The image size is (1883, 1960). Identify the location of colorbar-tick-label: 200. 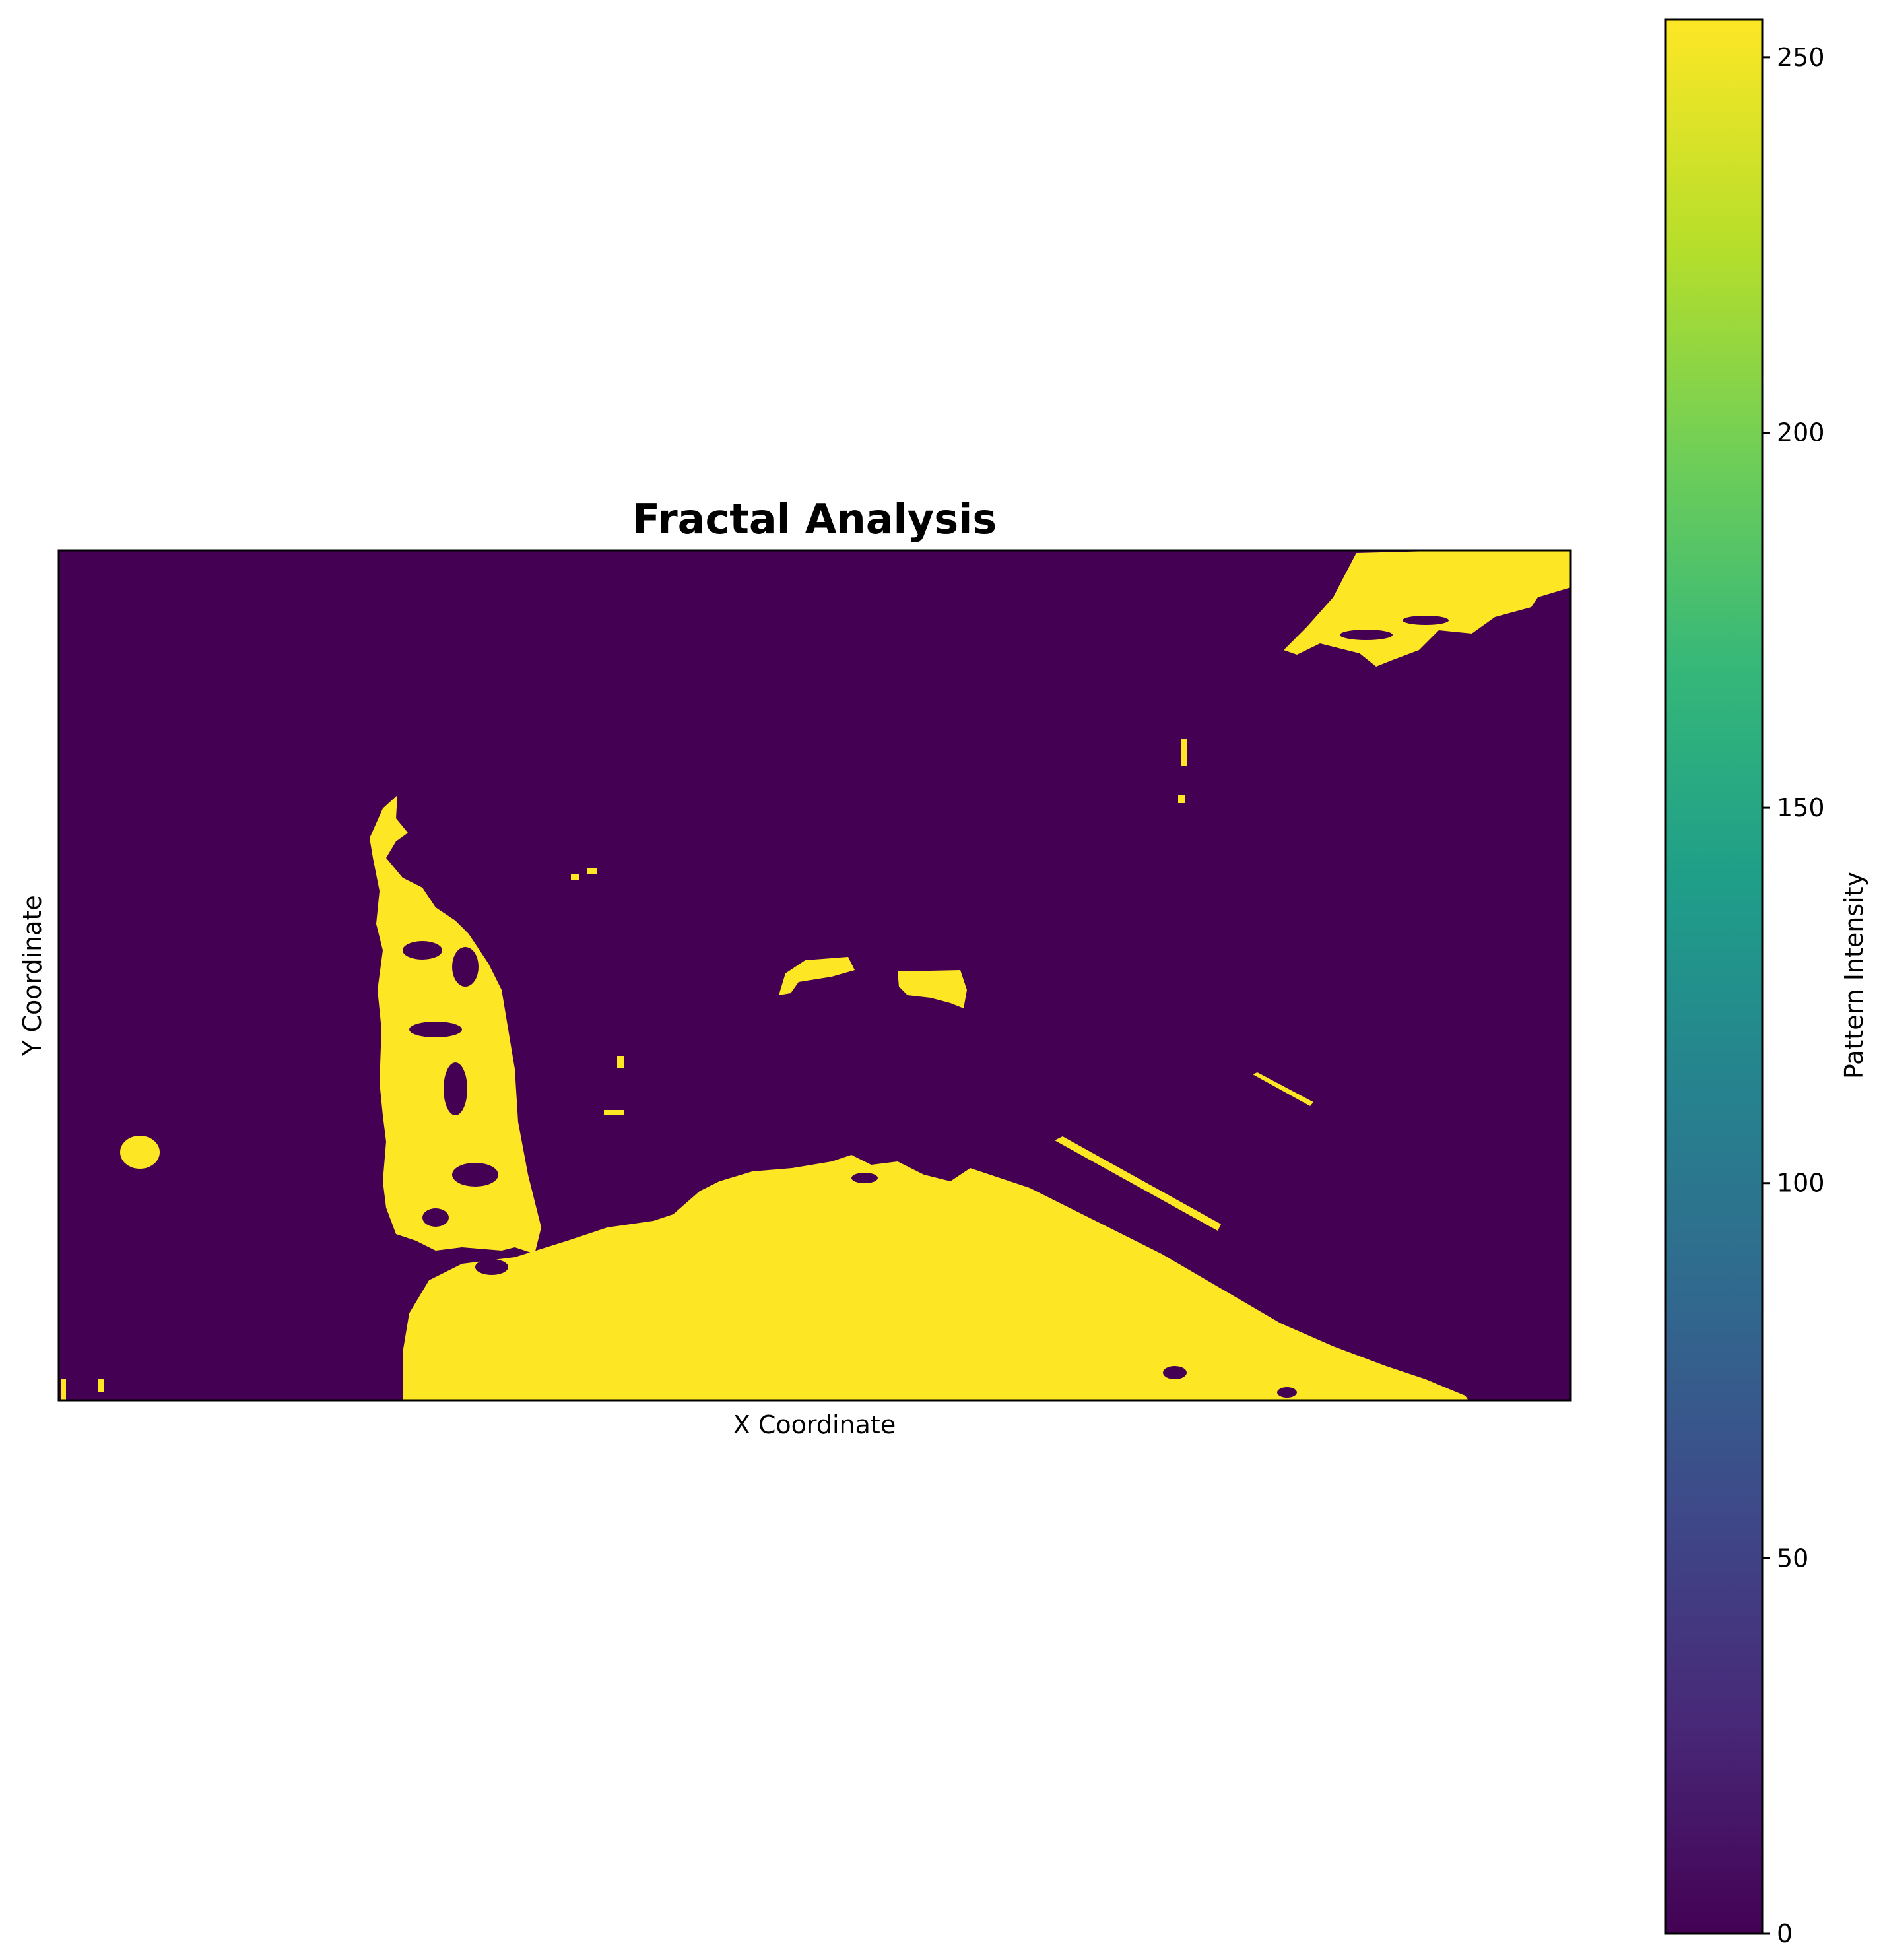
(1801, 433).